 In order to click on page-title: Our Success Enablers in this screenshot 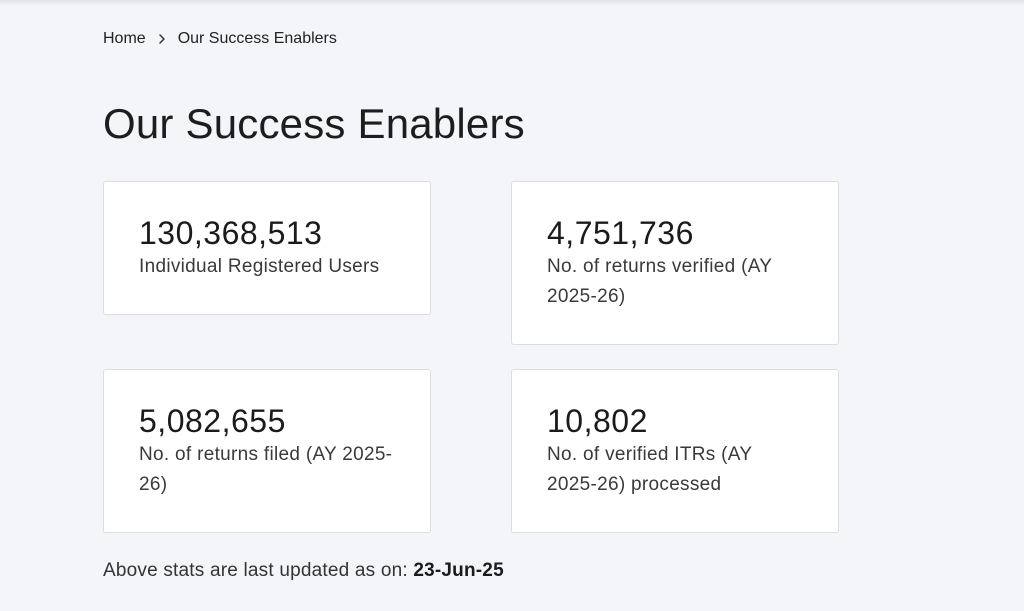, I will do `click(314, 123)`.